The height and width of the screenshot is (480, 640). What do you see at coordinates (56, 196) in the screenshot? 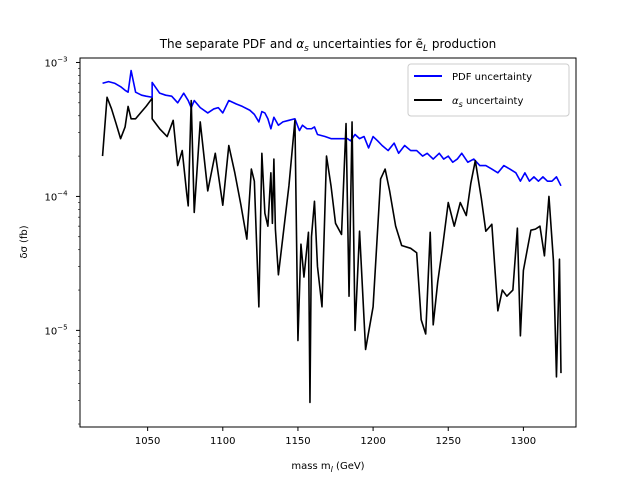
I see `y-tick-label: 10⁻⁴` at bounding box center [56, 196].